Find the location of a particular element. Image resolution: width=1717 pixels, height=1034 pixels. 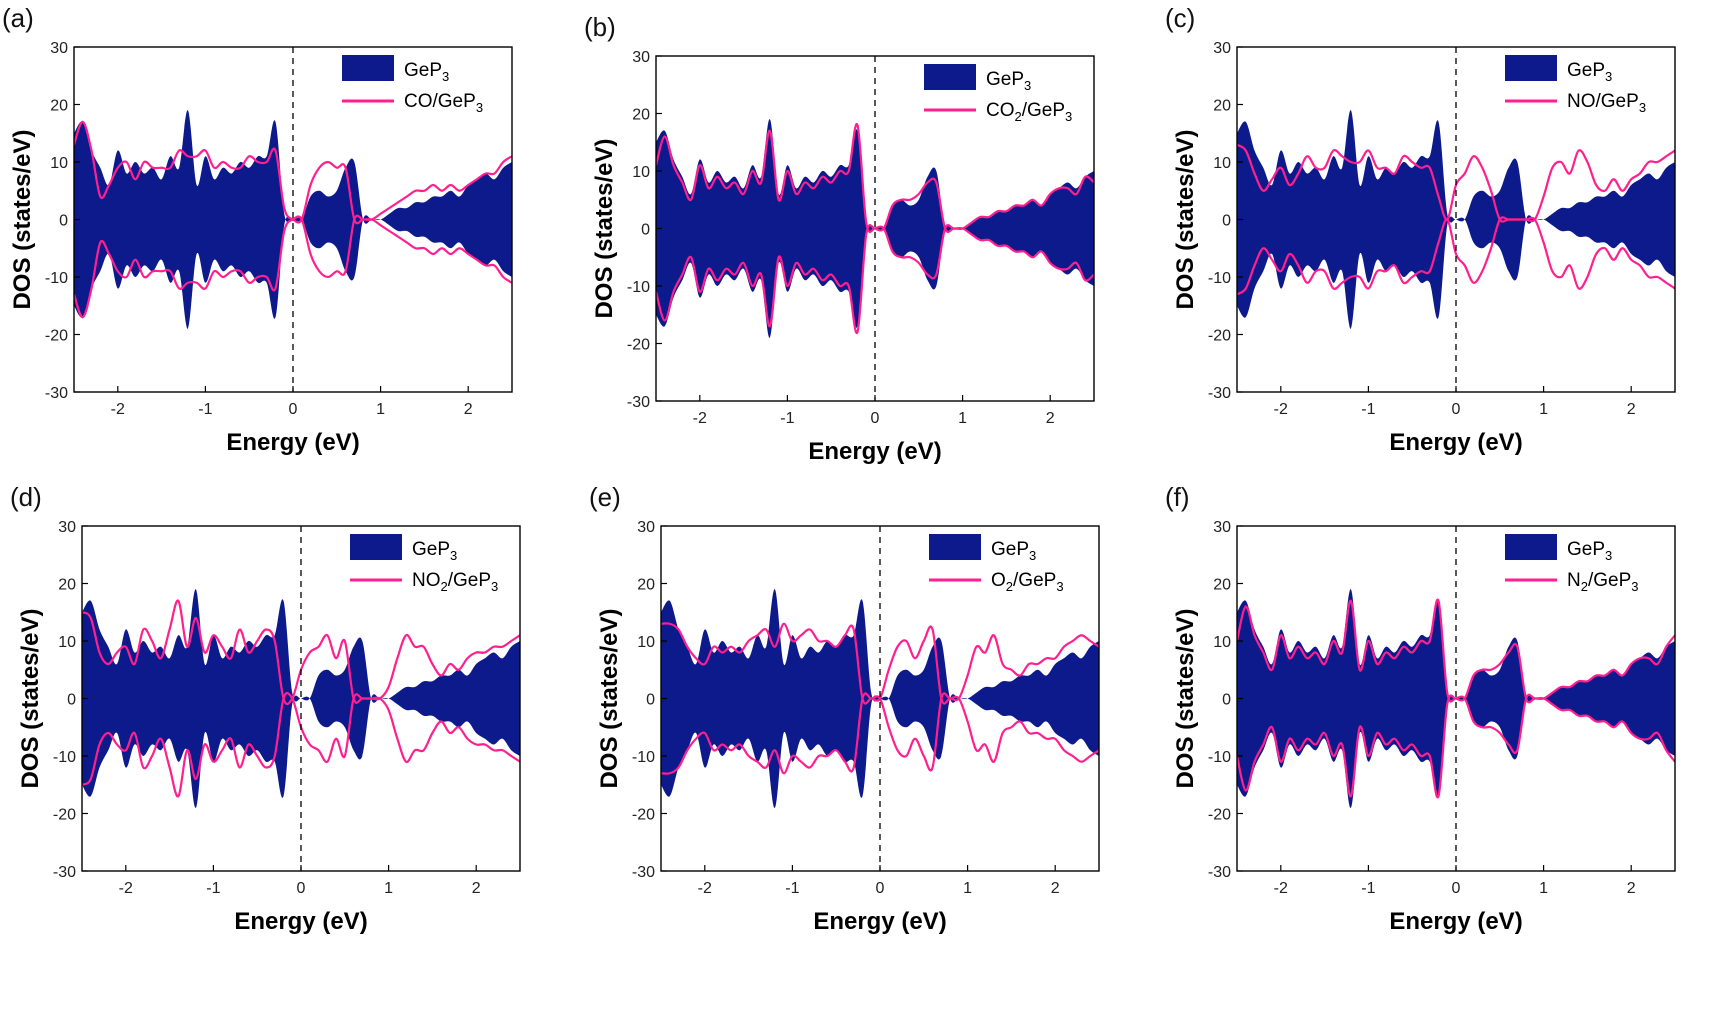

legend-label-adsorbed: CO/GeP3 is located at coordinates (443, 103).